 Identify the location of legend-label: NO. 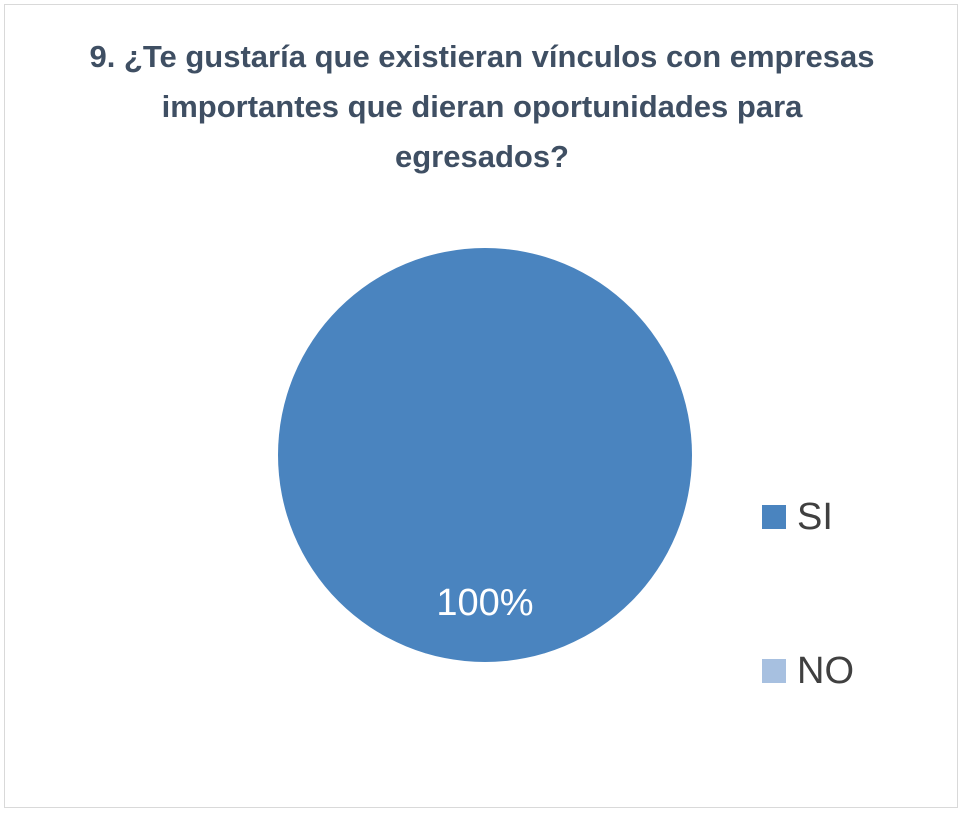
(825, 671).